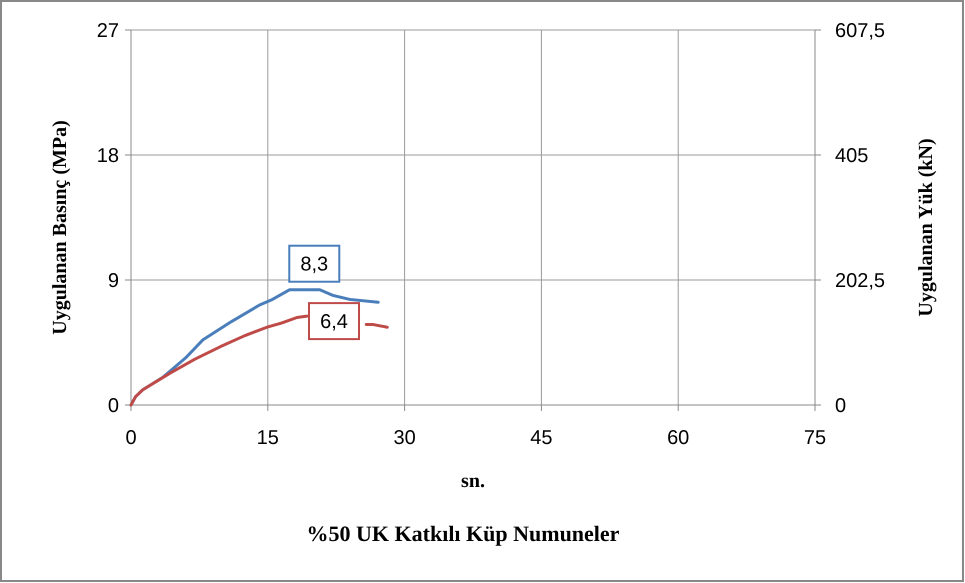  Describe the element at coordinates (113, 406) in the screenshot. I see `y-tick-label: 0` at that location.